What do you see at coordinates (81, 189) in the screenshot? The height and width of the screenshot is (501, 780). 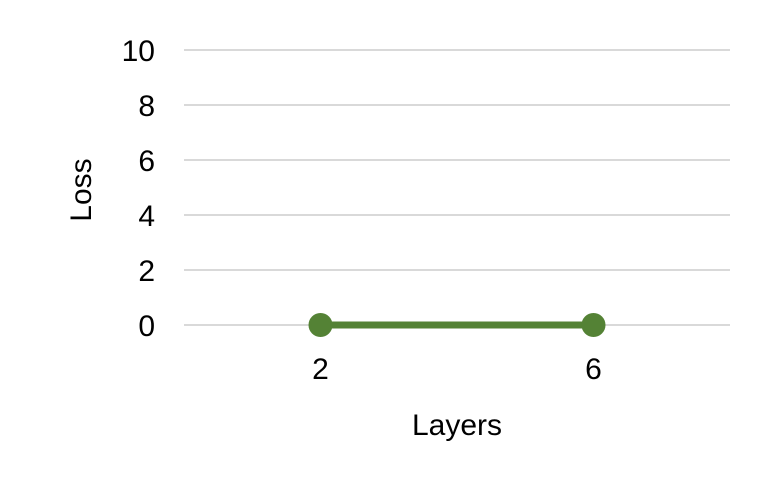 I see `y-axis-title: Loss` at bounding box center [81, 189].